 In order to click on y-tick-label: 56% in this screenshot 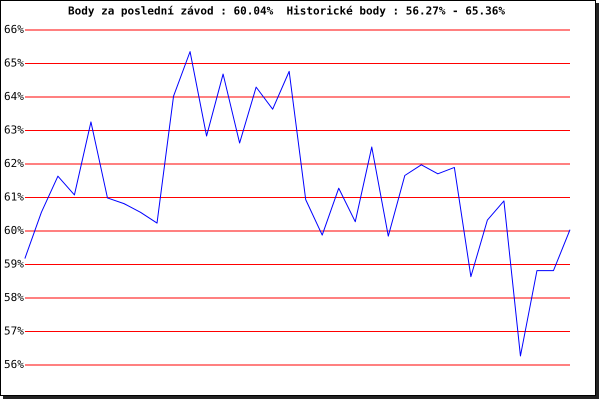, I will do `click(14, 364)`.